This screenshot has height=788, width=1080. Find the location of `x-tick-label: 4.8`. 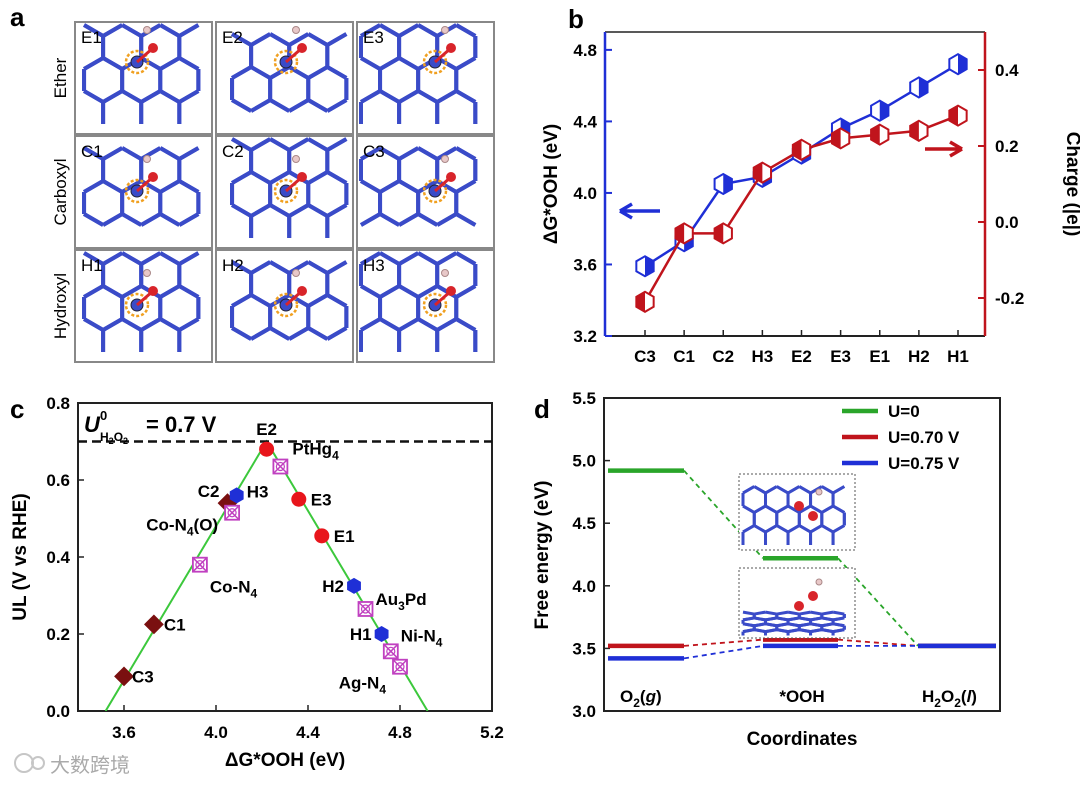

x-tick-label: 4.8 is located at coordinates (400, 732).